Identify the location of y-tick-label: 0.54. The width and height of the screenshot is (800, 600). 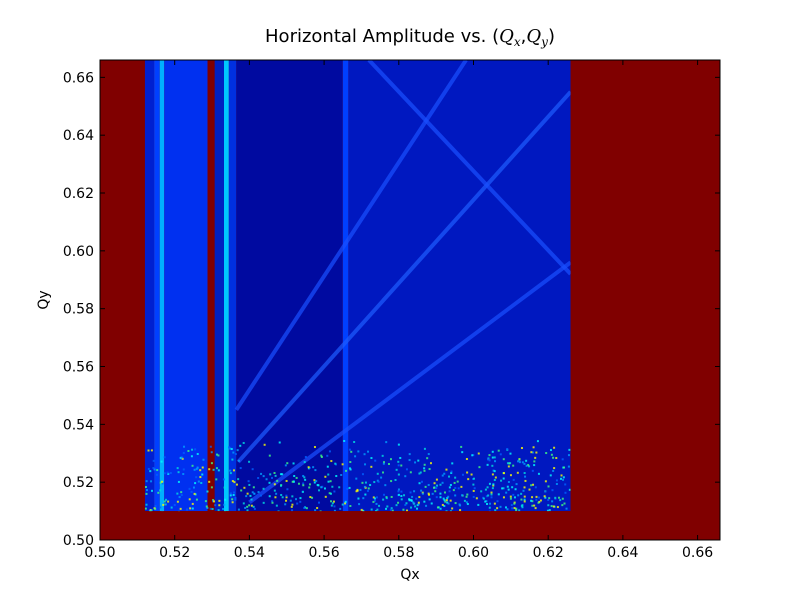
(78, 425).